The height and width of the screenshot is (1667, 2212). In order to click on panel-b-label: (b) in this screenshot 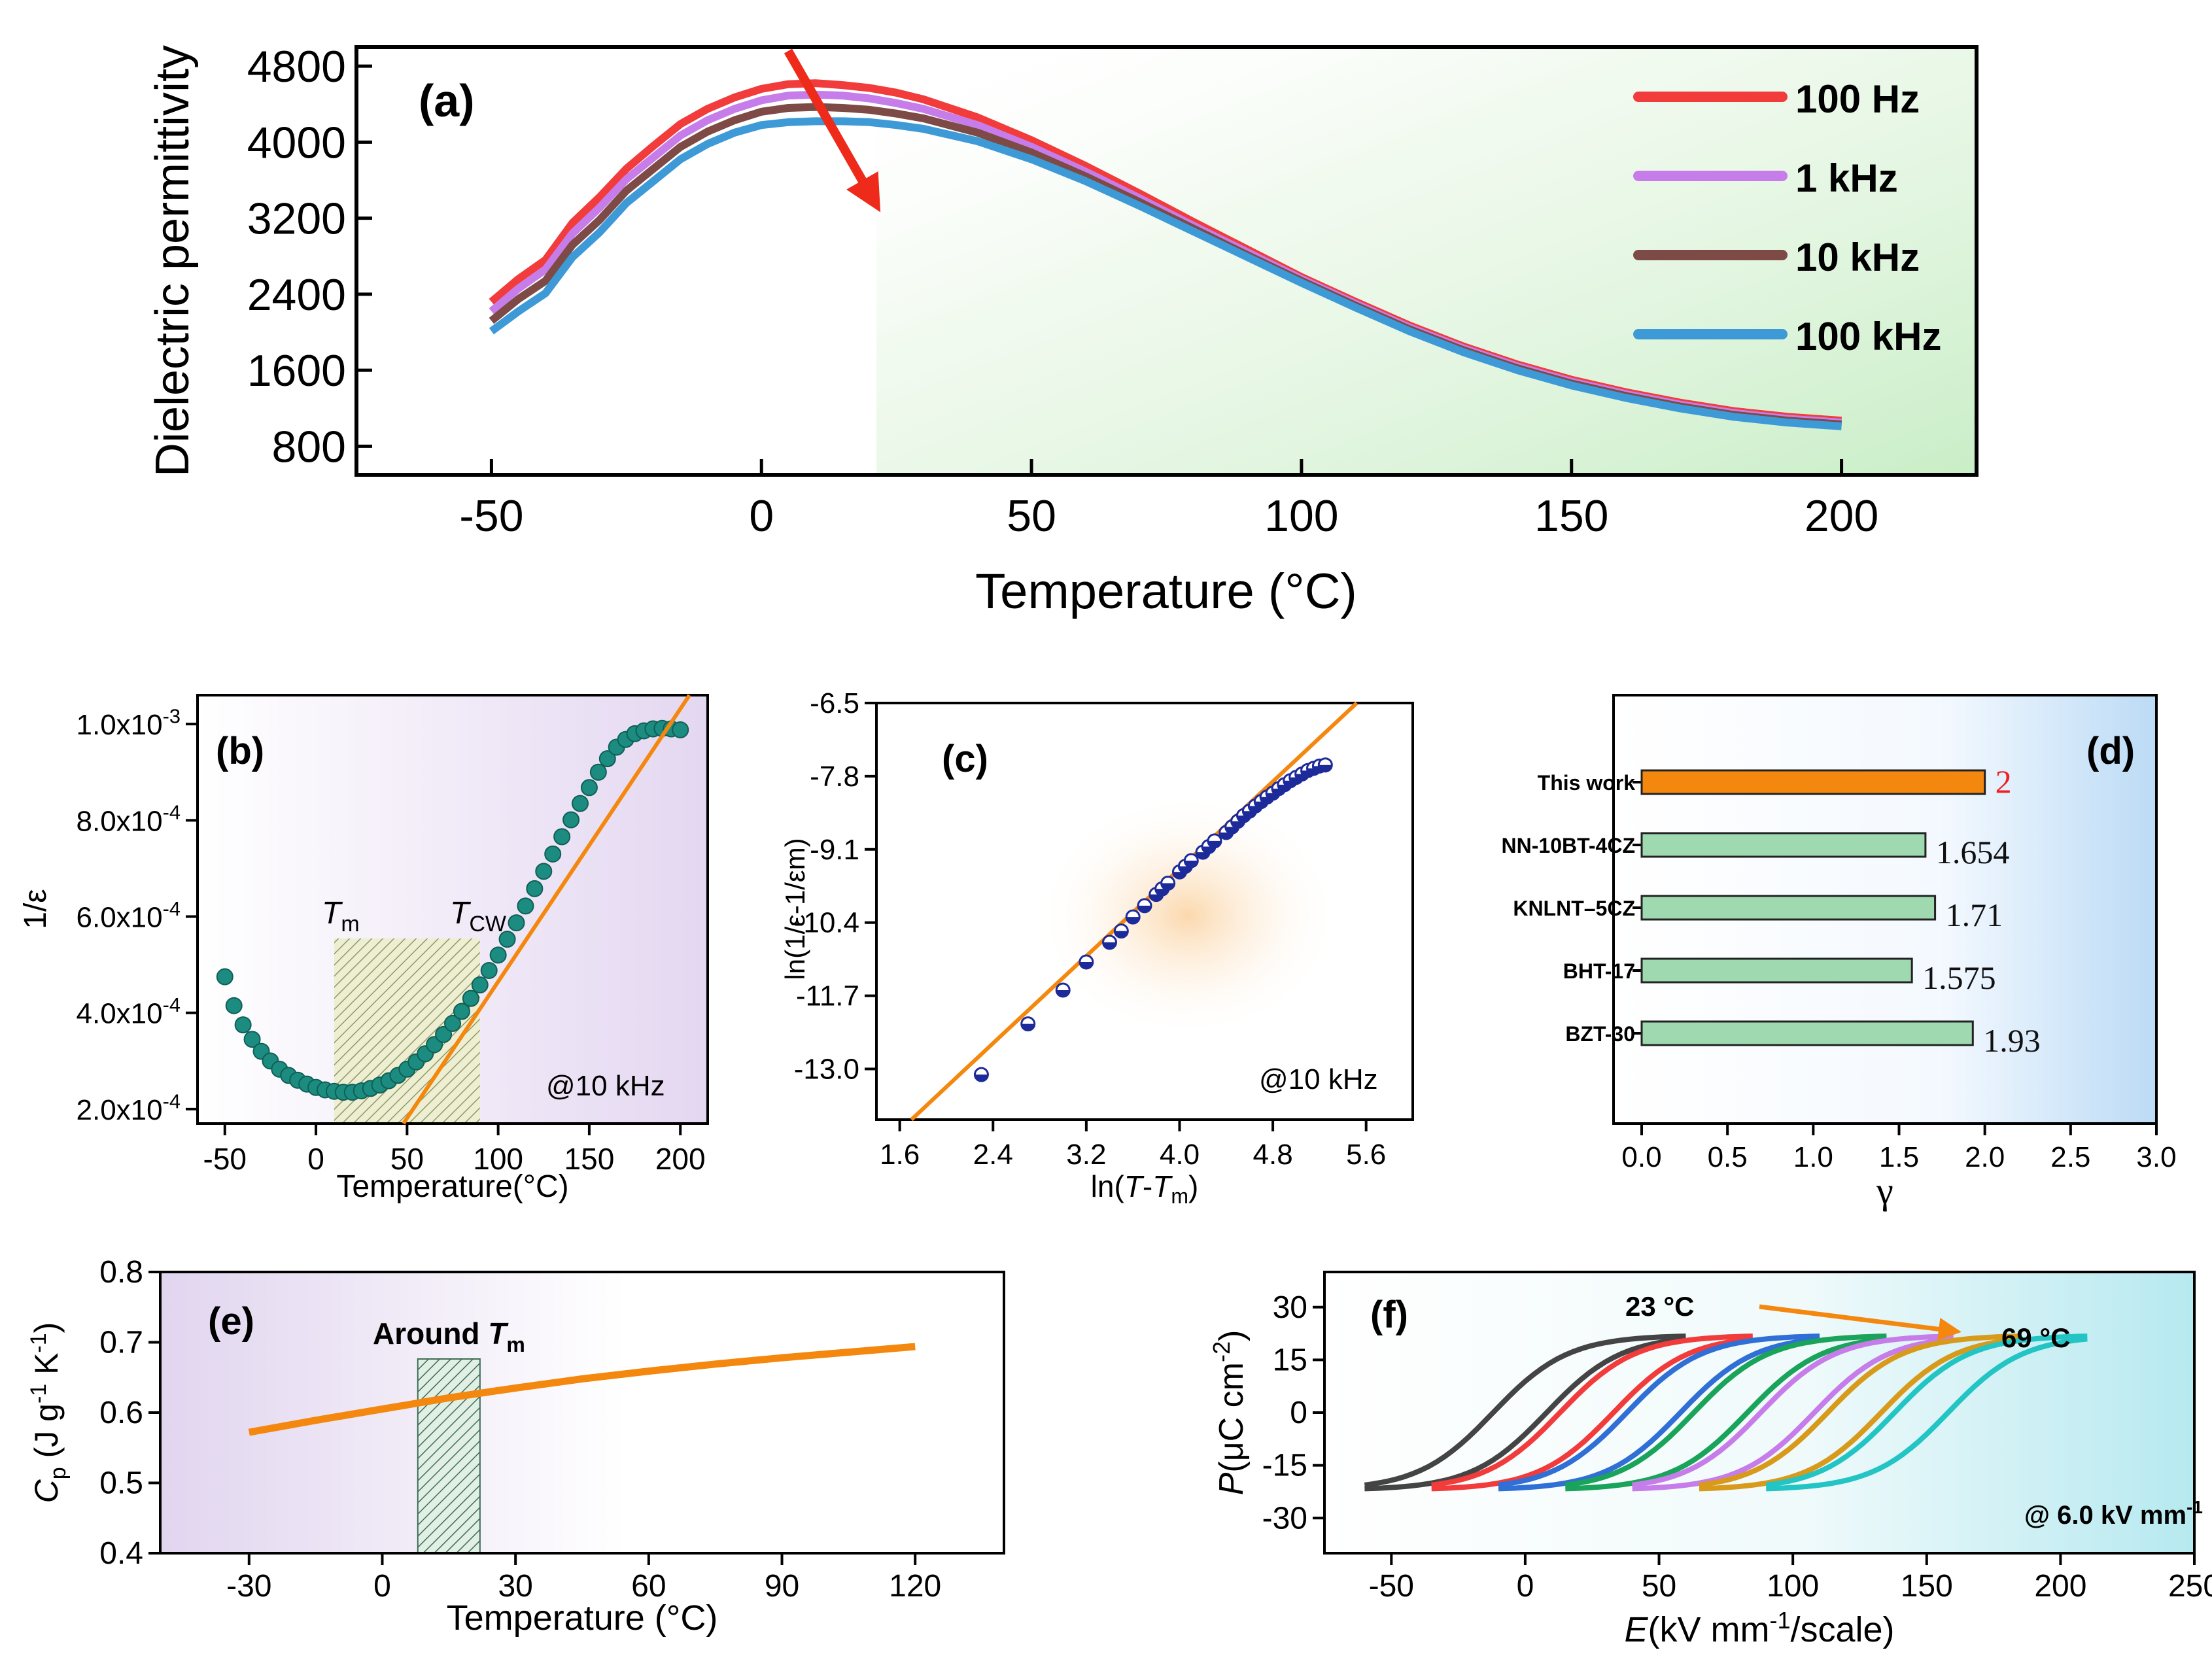, I will do `click(240, 751)`.